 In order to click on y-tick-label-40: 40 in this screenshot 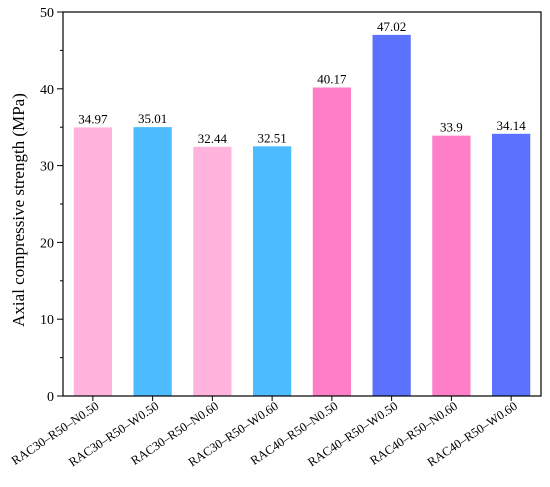, I will do `click(47, 90)`.